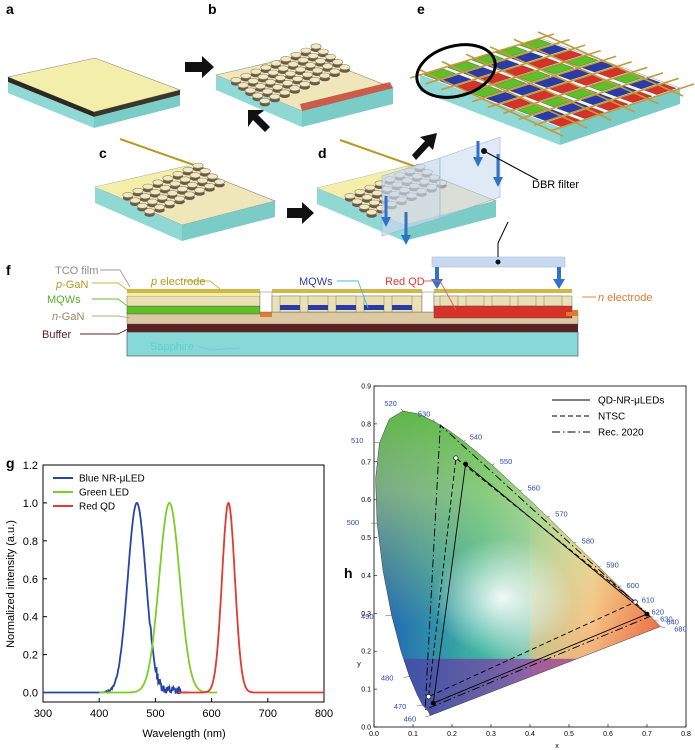 The width and height of the screenshot is (695, 750). I want to click on label-n-gan: n-GaN, so click(68, 317).